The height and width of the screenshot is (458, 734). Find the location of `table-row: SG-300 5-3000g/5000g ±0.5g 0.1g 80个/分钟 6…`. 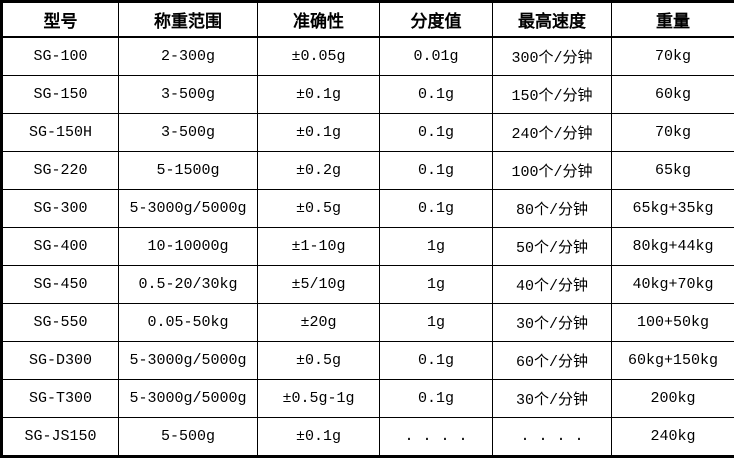

table-row: SG-300 5-3000g/5000g ±0.5g 0.1g 80个/分钟 6… is located at coordinates (368, 209).